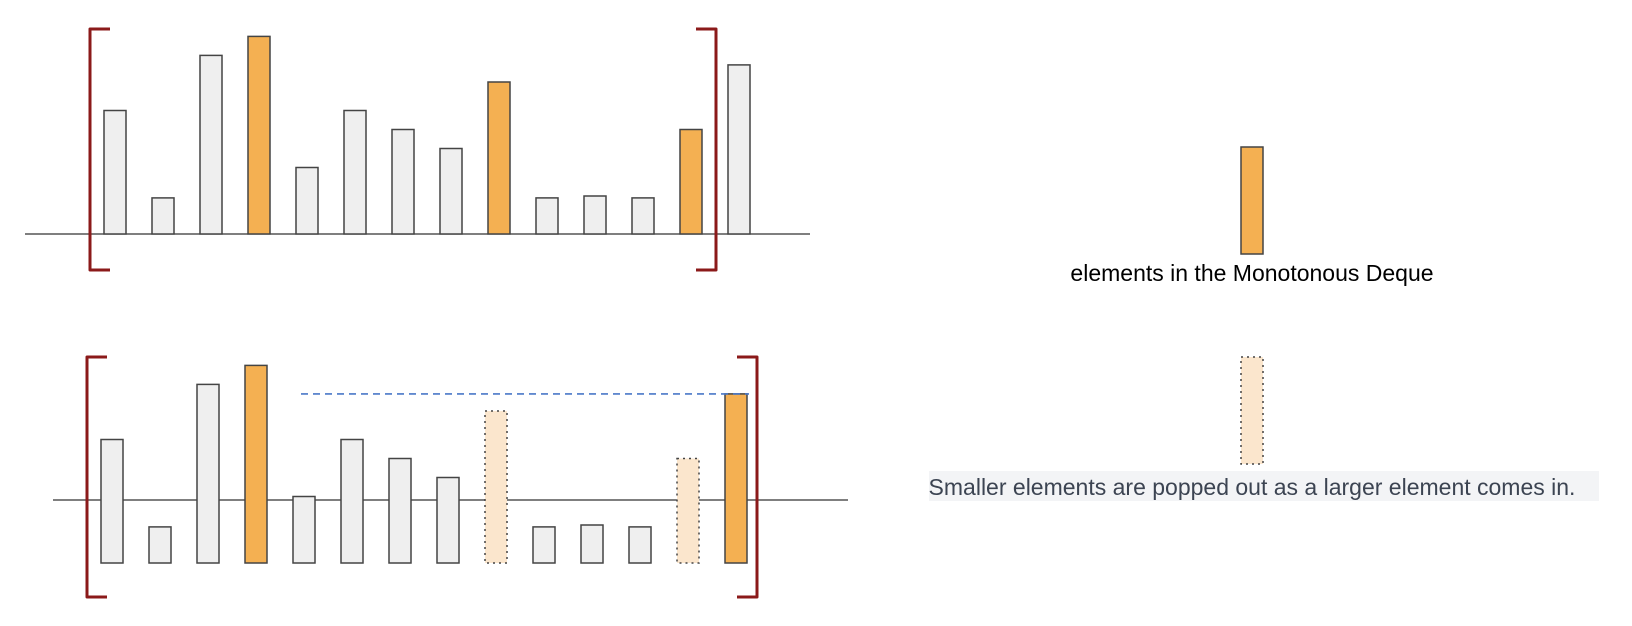 The image size is (1632, 626). What do you see at coordinates (1252, 410) in the screenshot?
I see `legend-popped-swatch` at bounding box center [1252, 410].